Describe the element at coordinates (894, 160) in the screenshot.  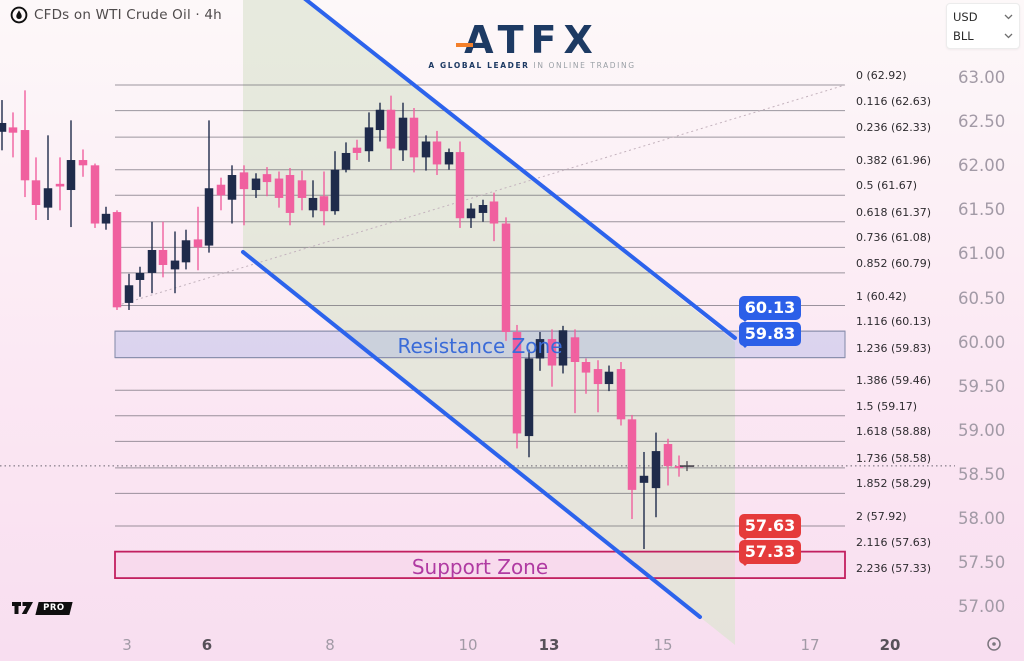
I see `fib-level-label: 0.382 (61.96)` at that location.